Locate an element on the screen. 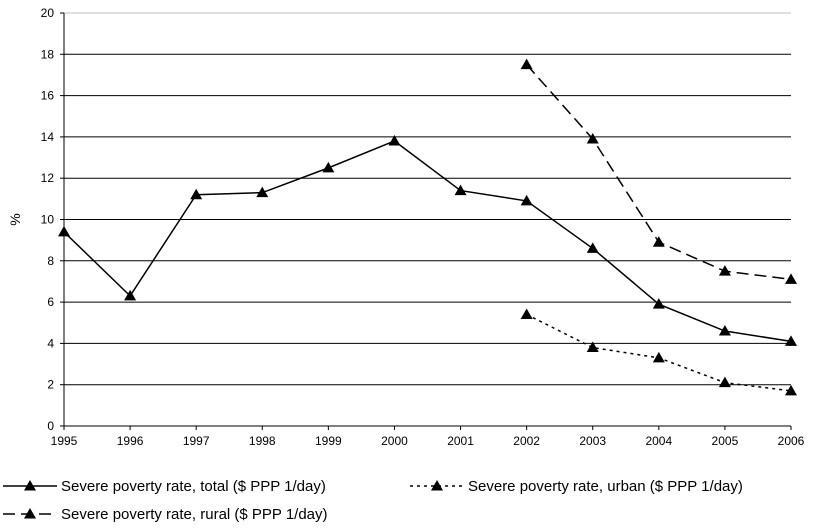 The width and height of the screenshot is (819, 530). x-tick-label: 2005 is located at coordinates (725, 441).